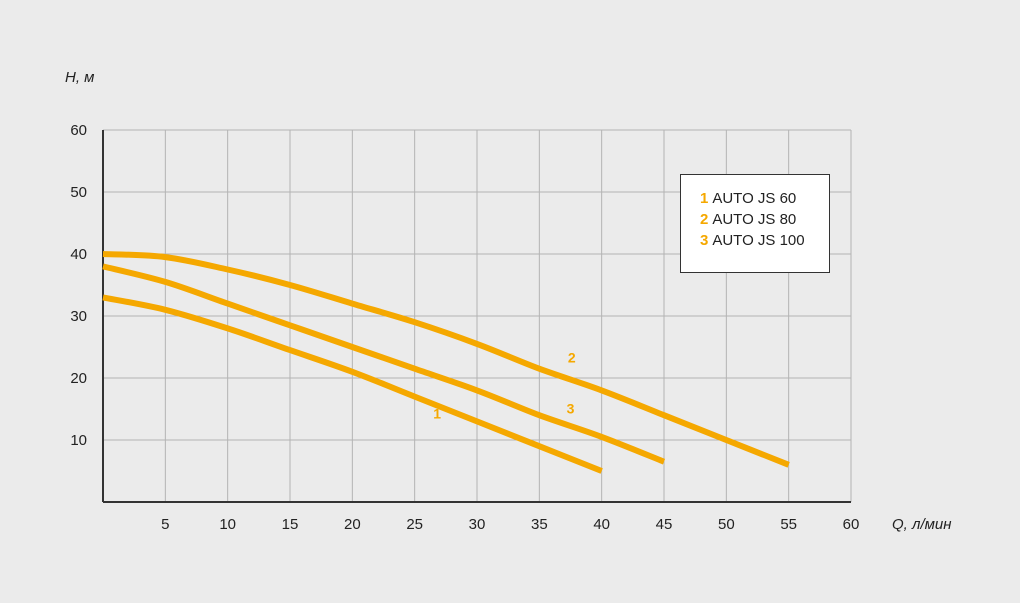 The height and width of the screenshot is (603, 1020). What do you see at coordinates (165, 524) in the screenshot?
I see `x-tick-label: 5` at bounding box center [165, 524].